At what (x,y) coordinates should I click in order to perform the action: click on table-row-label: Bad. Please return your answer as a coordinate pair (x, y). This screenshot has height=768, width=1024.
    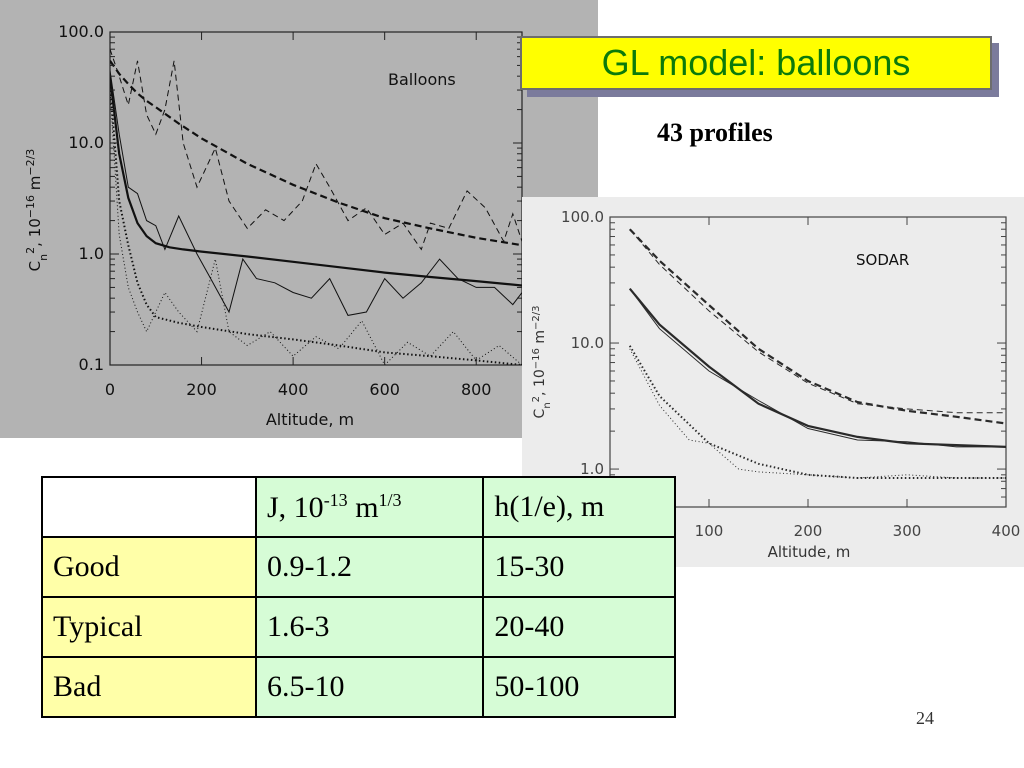
    Looking at the image, I should click on (149, 687).